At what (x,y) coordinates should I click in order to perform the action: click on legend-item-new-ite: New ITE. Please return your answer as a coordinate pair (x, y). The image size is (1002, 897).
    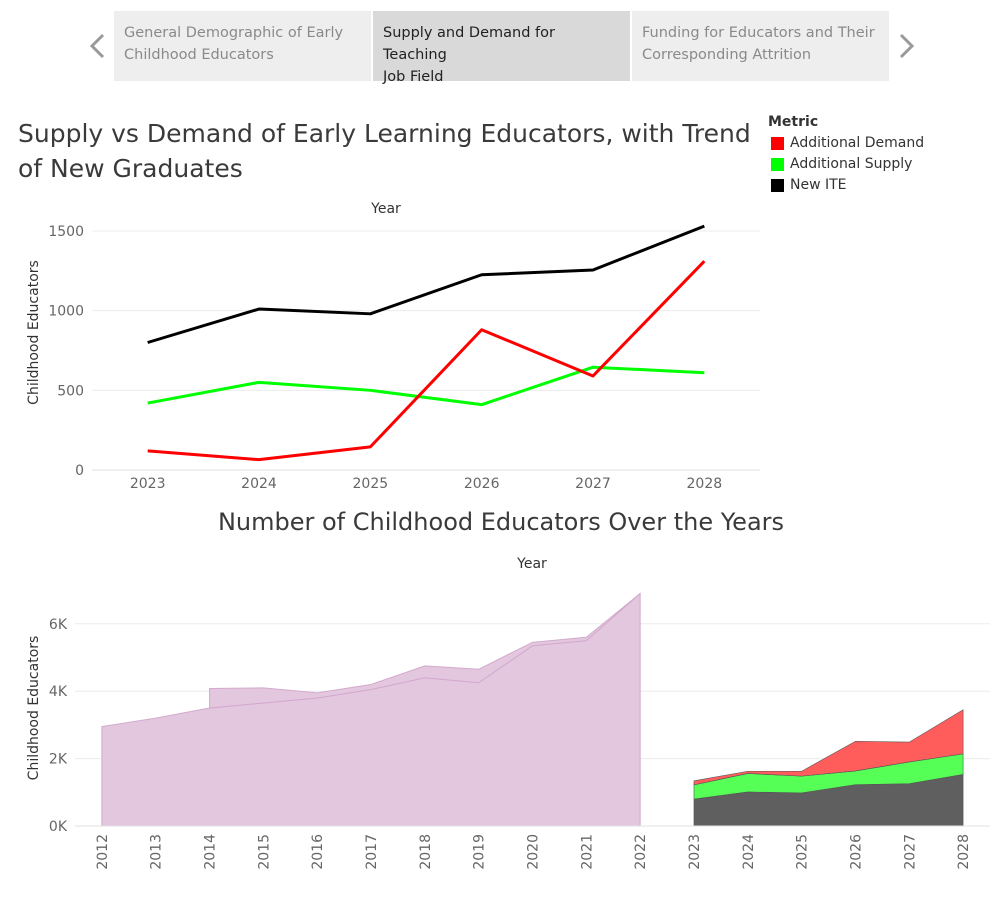
    Looking at the image, I should click on (846, 185).